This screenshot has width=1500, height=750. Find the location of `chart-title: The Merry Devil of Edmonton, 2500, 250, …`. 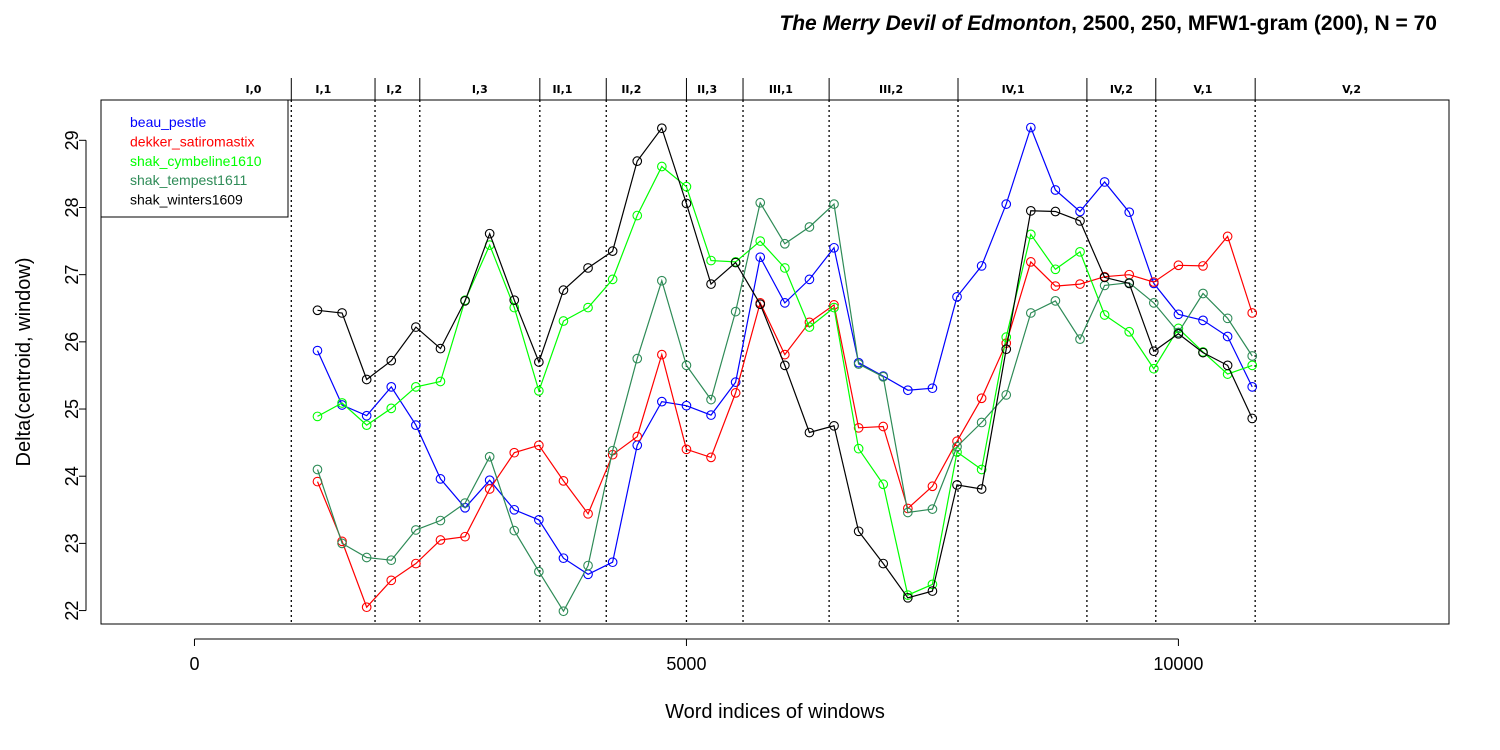

chart-title: The Merry Devil of Edmonton, 2500, 250, … is located at coordinates (750, 24).